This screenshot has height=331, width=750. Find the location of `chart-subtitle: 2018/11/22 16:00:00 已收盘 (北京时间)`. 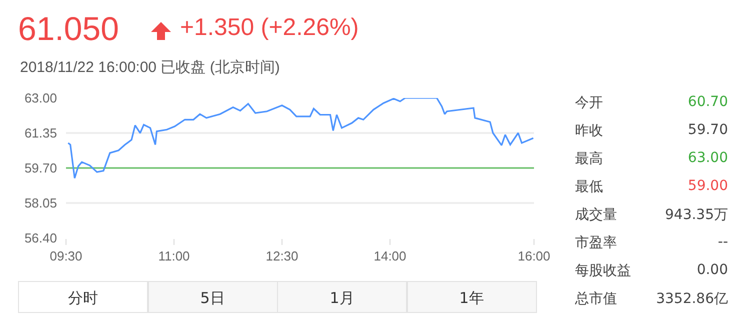

chart-subtitle: 2018/11/22 16:00:00 已收盘 (北京时间) is located at coordinates (150, 67).